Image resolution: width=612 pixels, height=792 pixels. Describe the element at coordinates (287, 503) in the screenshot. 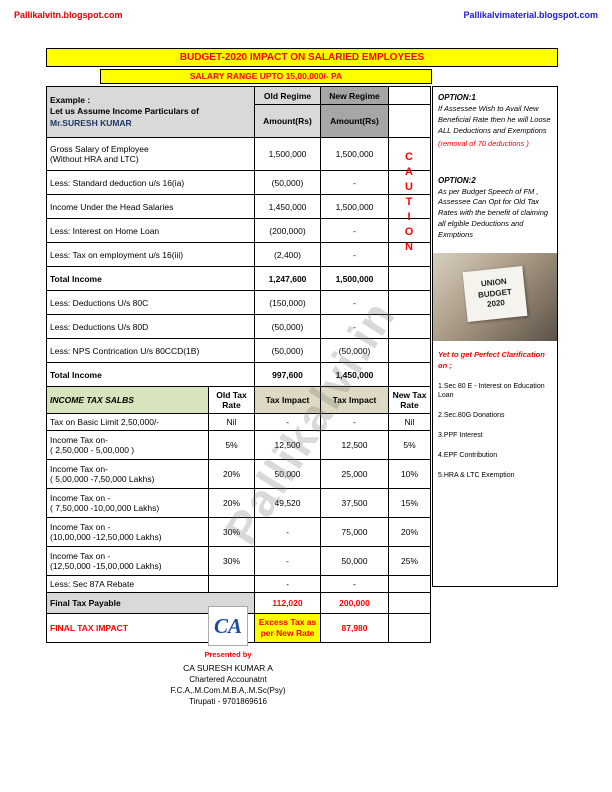

I see `slab-old-impact: 49,520` at that location.